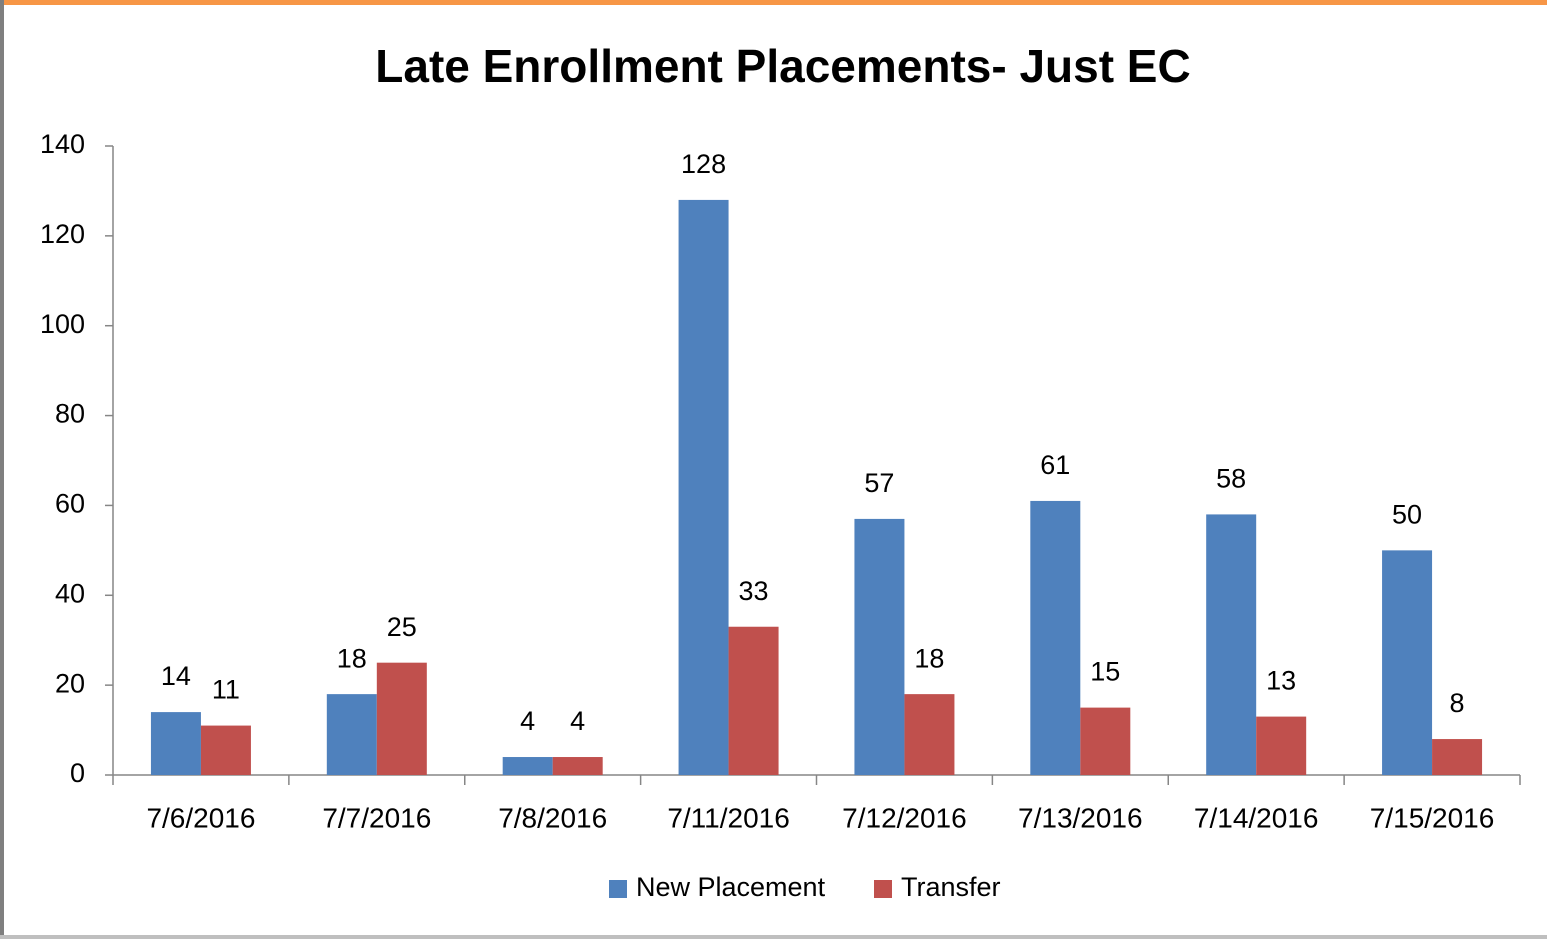 The height and width of the screenshot is (939, 1547). I want to click on legend-label: Transfer, so click(951, 887).